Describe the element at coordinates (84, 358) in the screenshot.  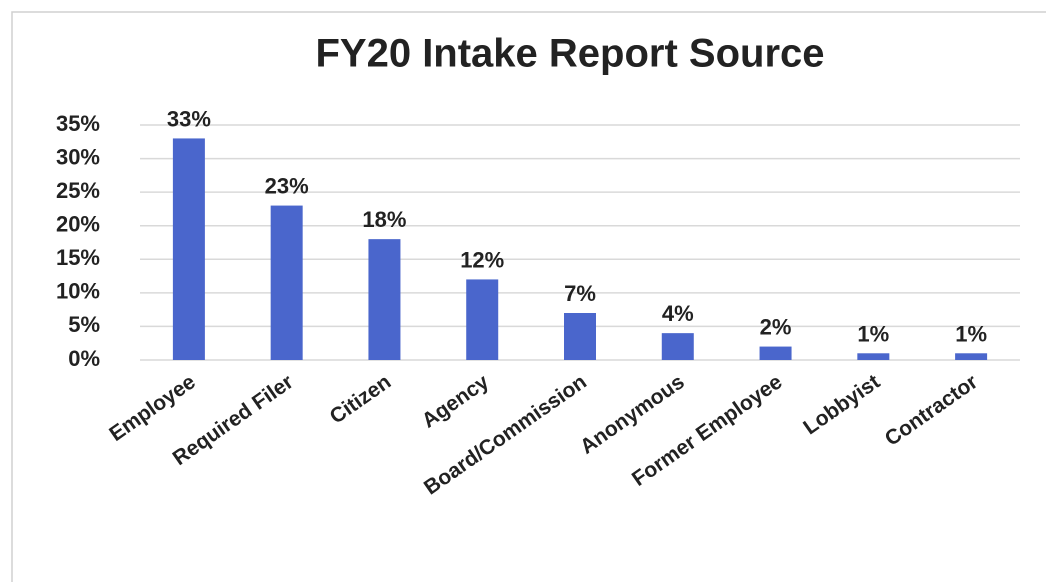
I see `y-tick-label: 0%` at that location.